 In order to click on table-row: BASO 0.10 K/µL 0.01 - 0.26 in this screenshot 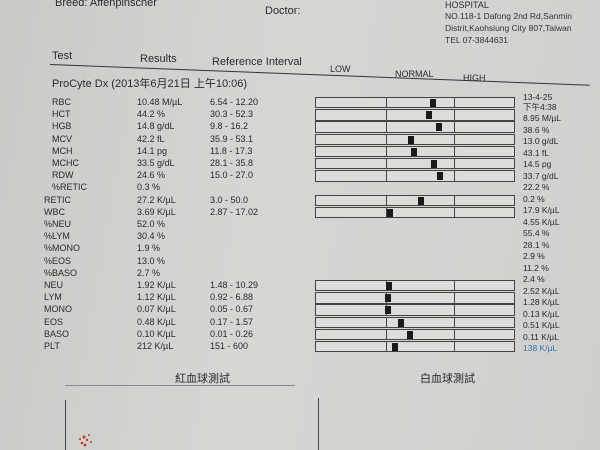, I will do `click(300, 334)`.